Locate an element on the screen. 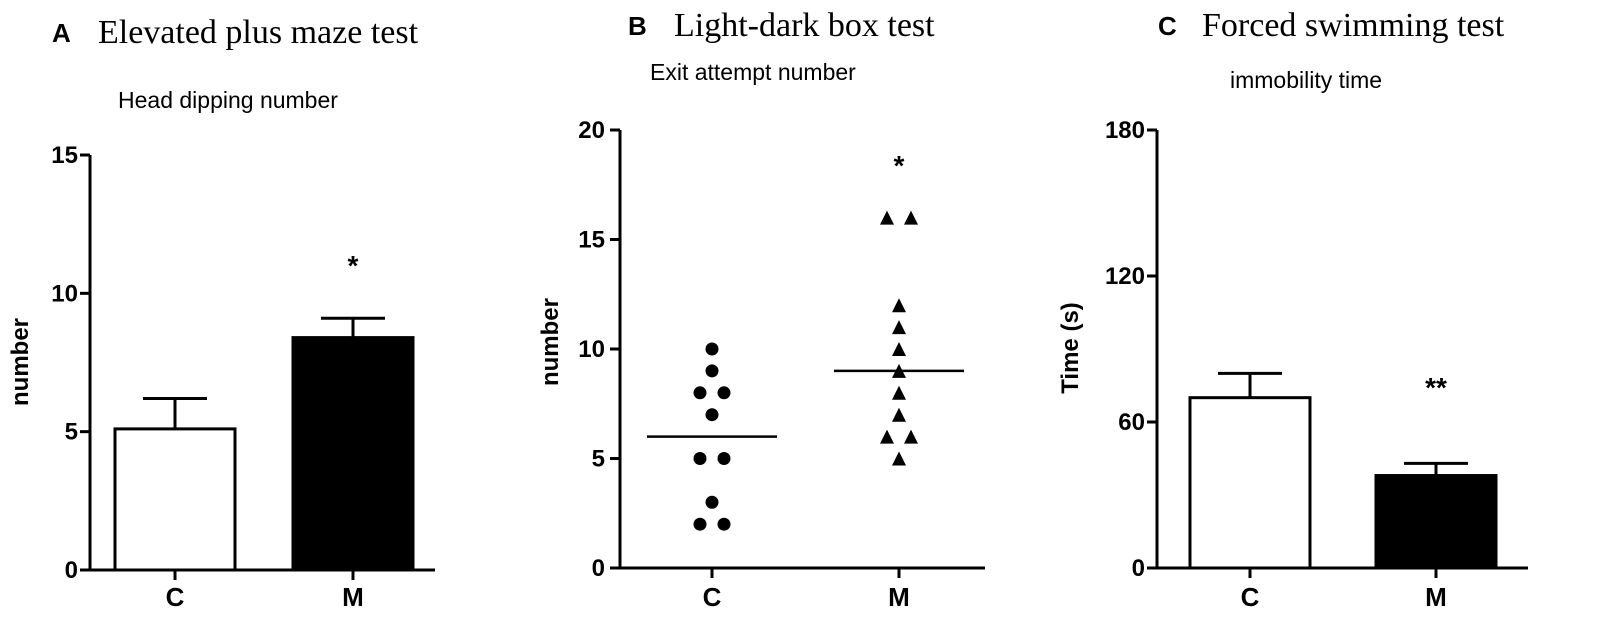 This screenshot has height=617, width=1600. panel-c-bar-c is located at coordinates (1250, 483).